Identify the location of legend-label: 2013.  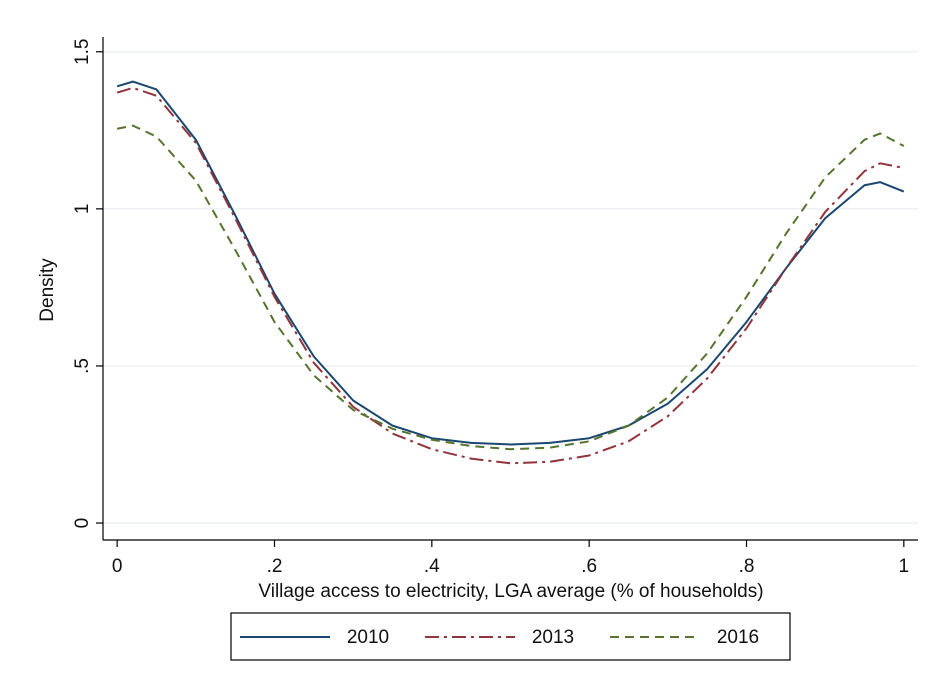
(553, 637).